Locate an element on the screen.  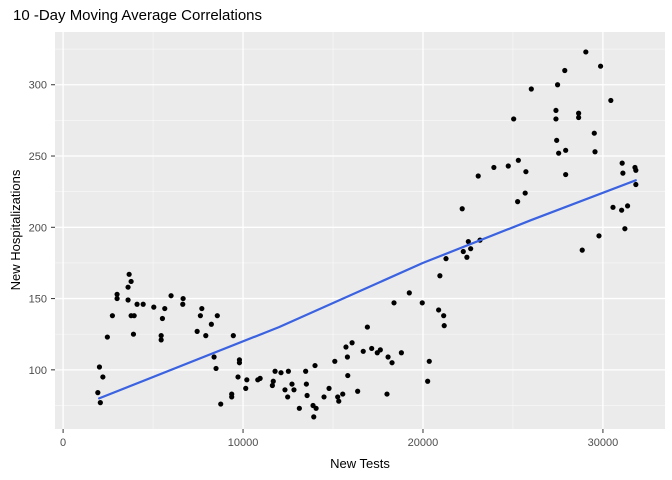
y-tick-label: 150 is located at coordinates (38, 300).